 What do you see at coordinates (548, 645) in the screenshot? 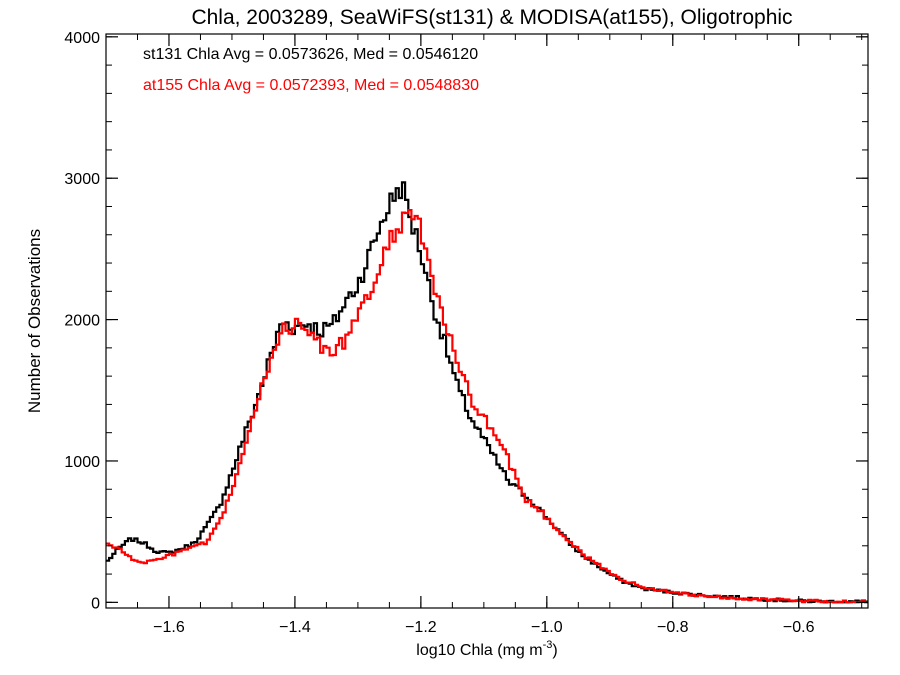
I see `x-axis-label-superscript: -3` at bounding box center [548, 645].